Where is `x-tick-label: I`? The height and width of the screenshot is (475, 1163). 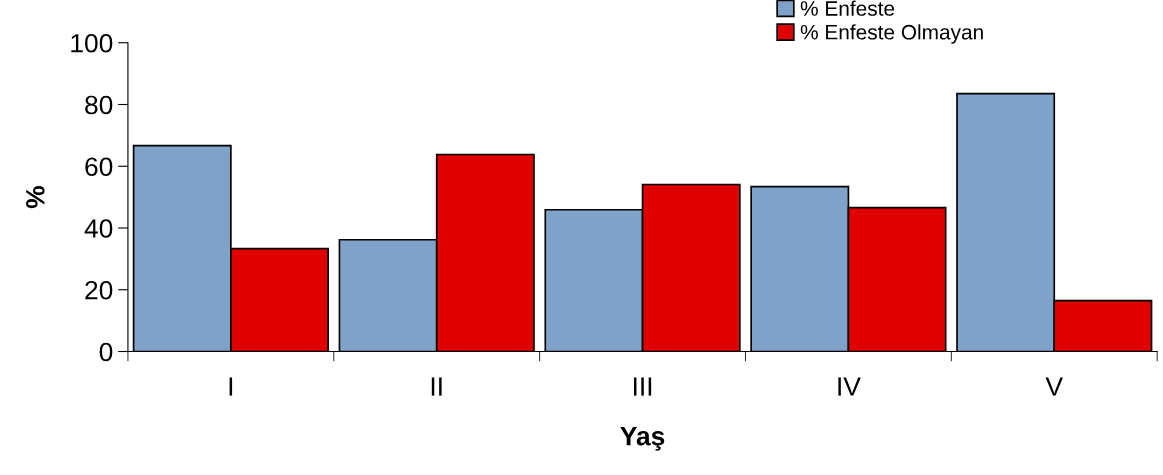 x-tick-label: I is located at coordinates (231, 386).